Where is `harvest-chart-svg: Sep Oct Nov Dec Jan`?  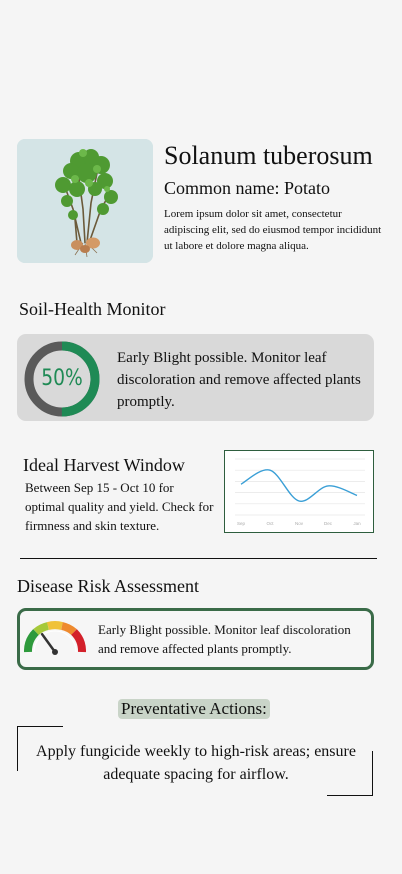
harvest-chart-svg: Sep Oct Nov Dec Jan is located at coordinates (300, 492).